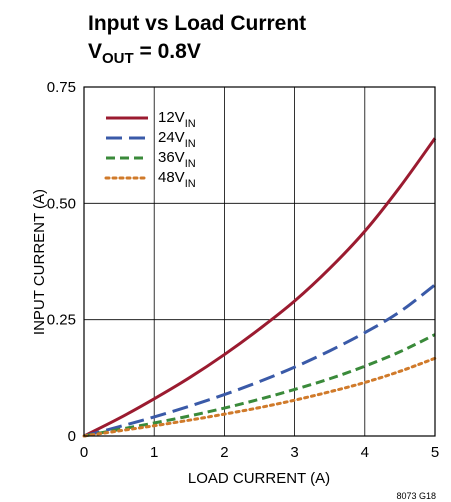 The image size is (451, 502). Describe the element at coordinates (72, 436) in the screenshot. I see `y-tick-label: 0` at that location.